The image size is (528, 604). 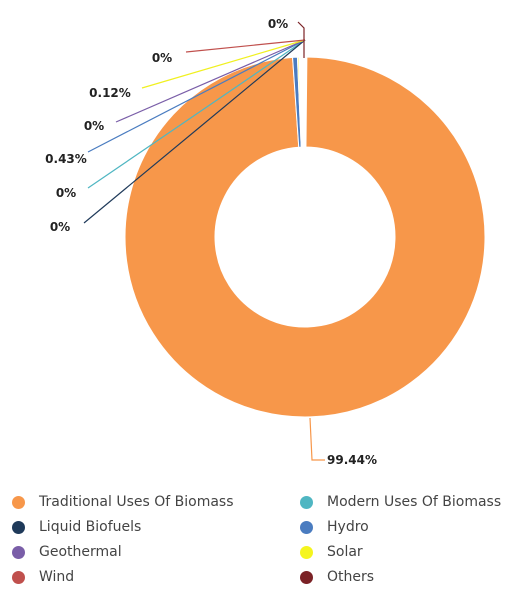 I want to click on leader-liquid-biofuels, so click(x=194, y=131).